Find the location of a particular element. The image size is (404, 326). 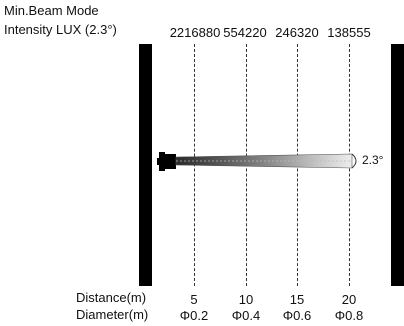

distance-tick-20: 20 is located at coordinates (349, 299).